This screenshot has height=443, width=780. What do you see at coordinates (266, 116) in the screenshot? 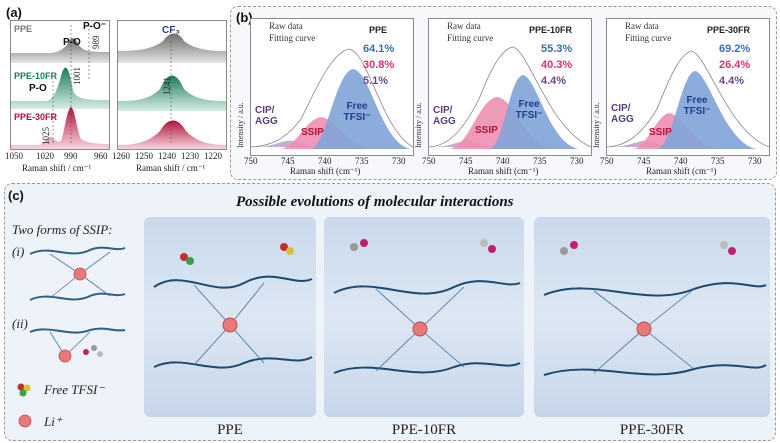
I see `panel-b-plot-ppe-cip-label: CIP/ AGG` at bounding box center [266, 116].